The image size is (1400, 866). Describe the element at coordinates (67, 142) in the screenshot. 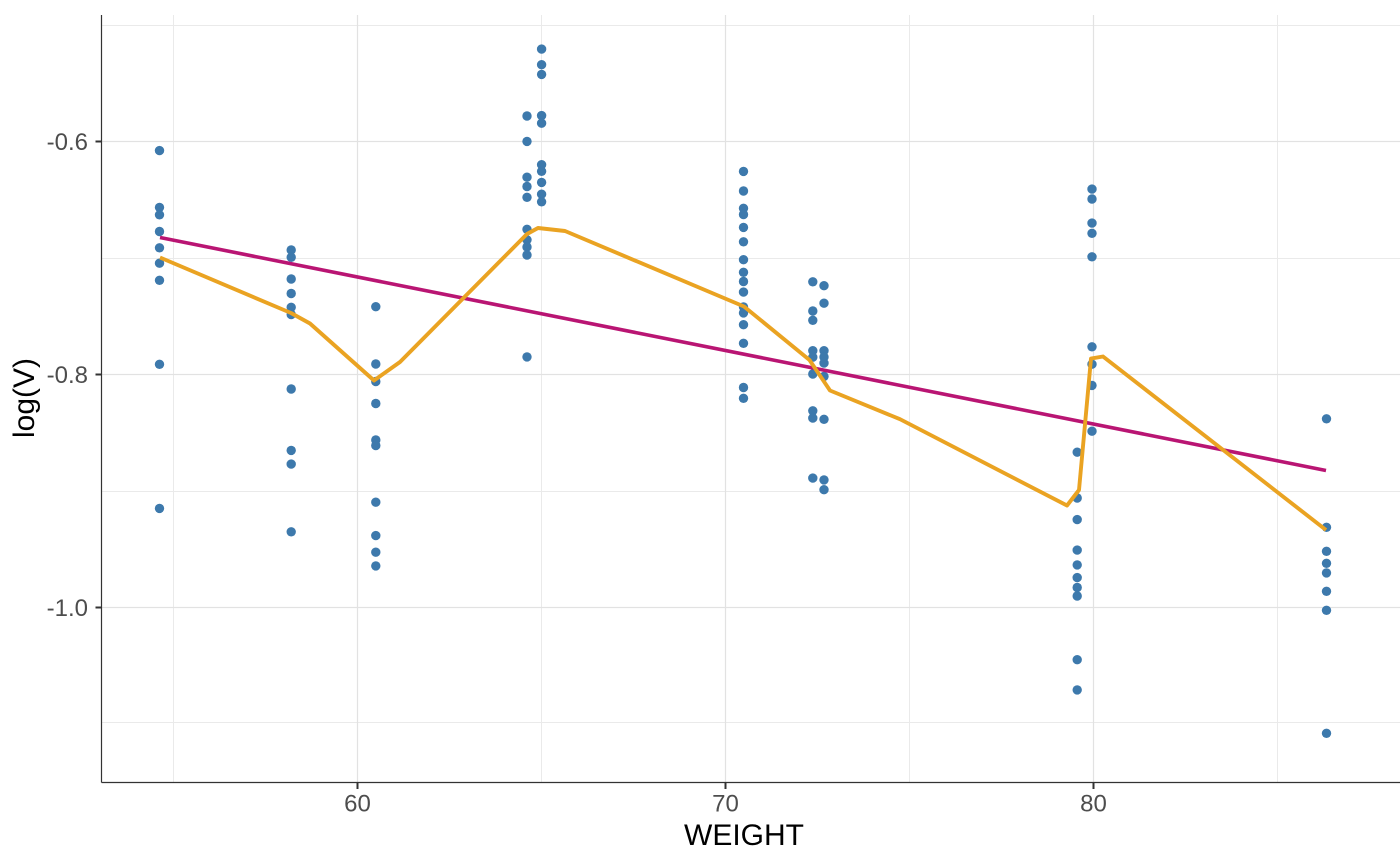

I see `svg-text: -0.6` at that location.